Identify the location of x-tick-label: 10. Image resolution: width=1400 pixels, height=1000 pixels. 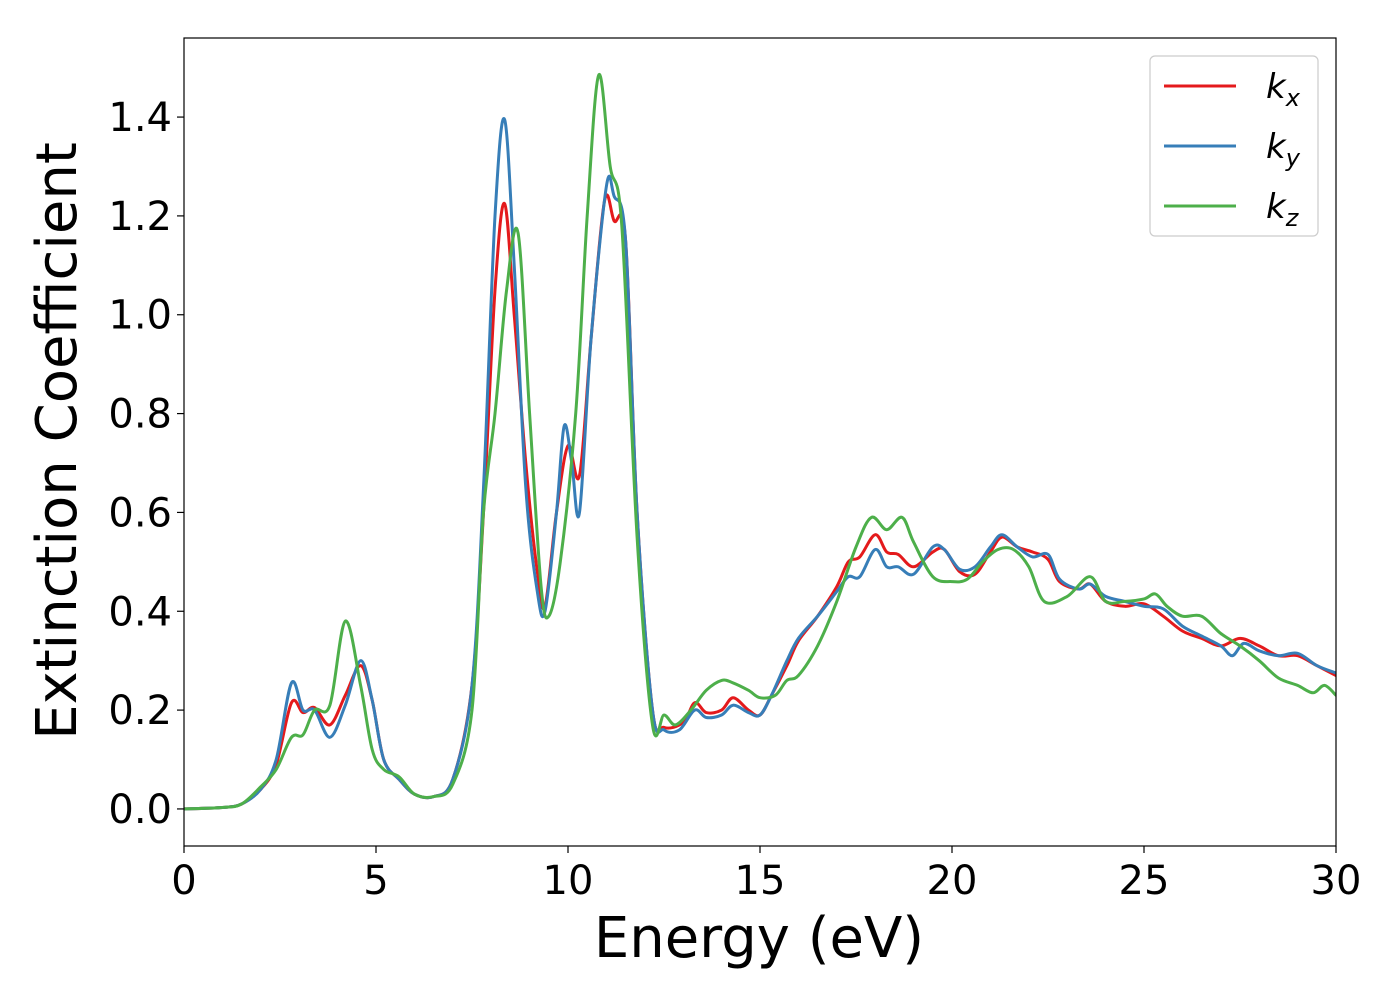
(568, 881).